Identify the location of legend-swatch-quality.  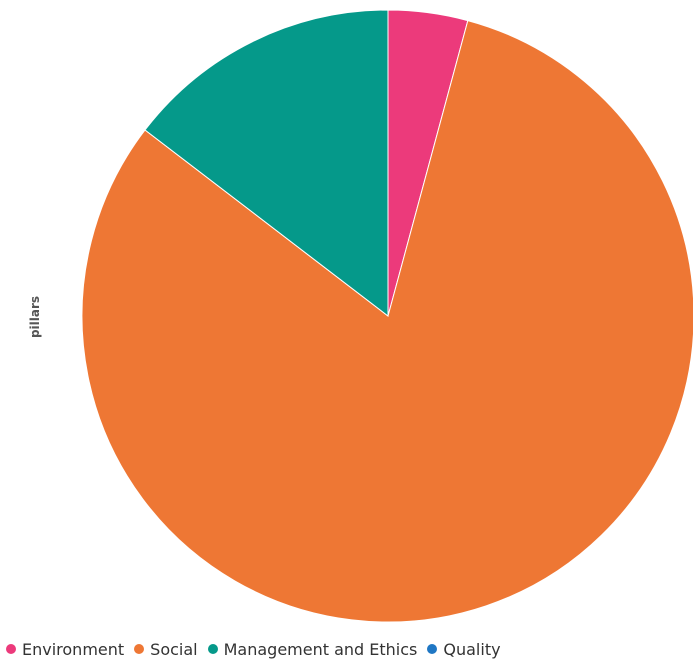
(432, 649).